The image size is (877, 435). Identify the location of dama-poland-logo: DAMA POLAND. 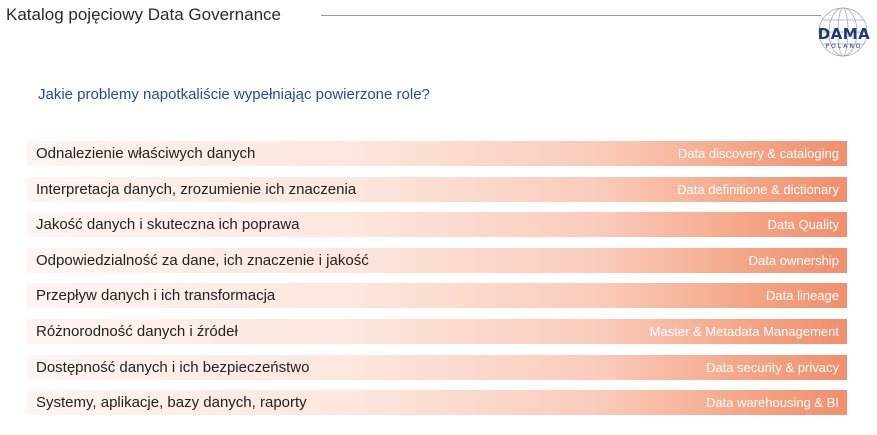
(843, 32).